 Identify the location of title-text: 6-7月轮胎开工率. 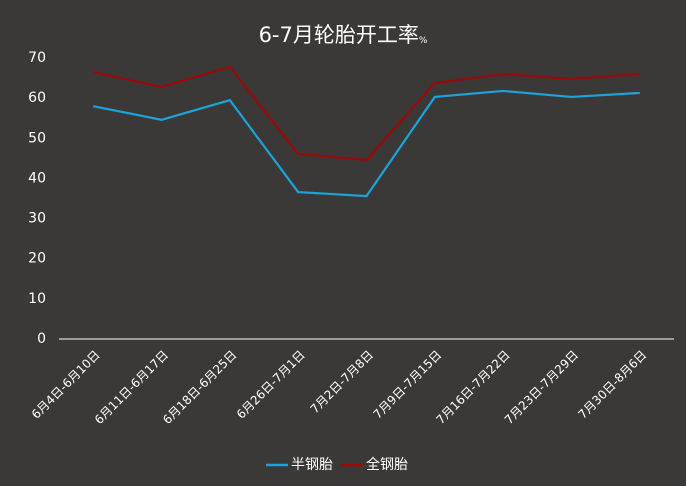
(339, 35).